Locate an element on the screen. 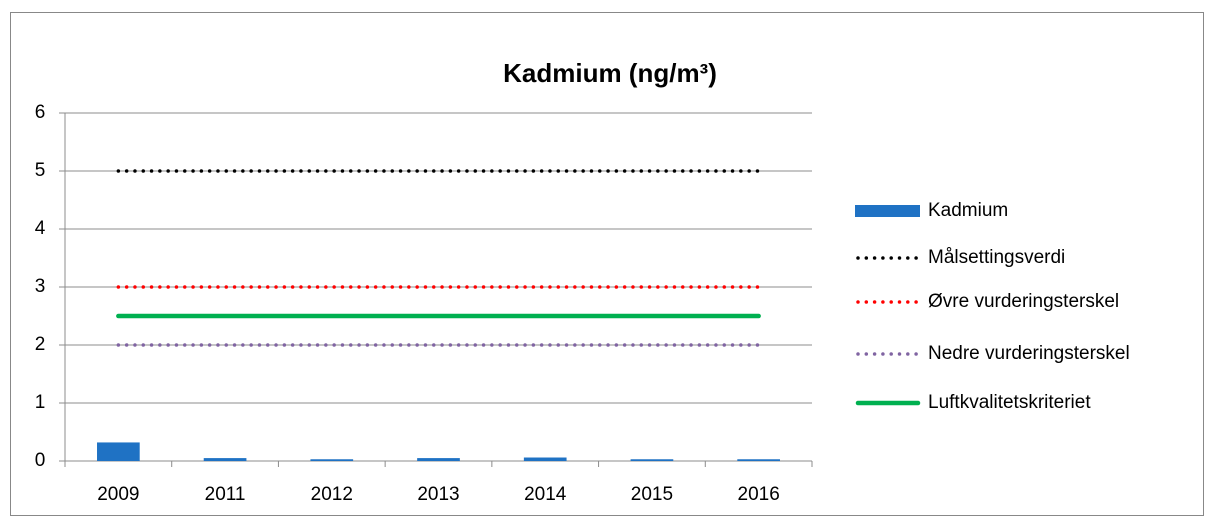  x-tick-label: 2013 is located at coordinates (438, 494).